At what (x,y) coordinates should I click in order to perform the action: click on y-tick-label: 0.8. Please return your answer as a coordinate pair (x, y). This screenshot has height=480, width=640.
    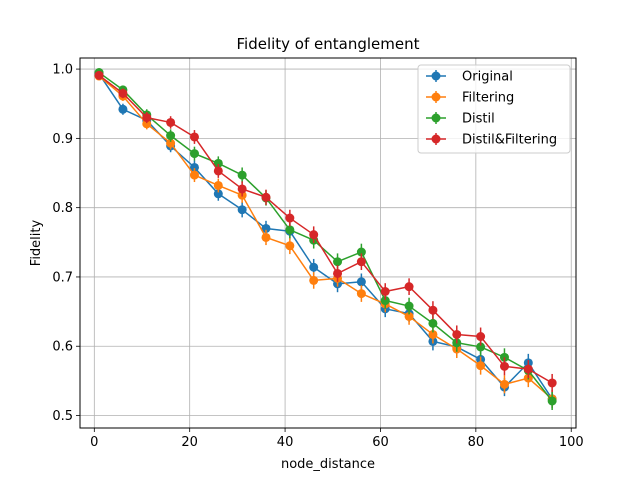
    Looking at the image, I should click on (62, 208).